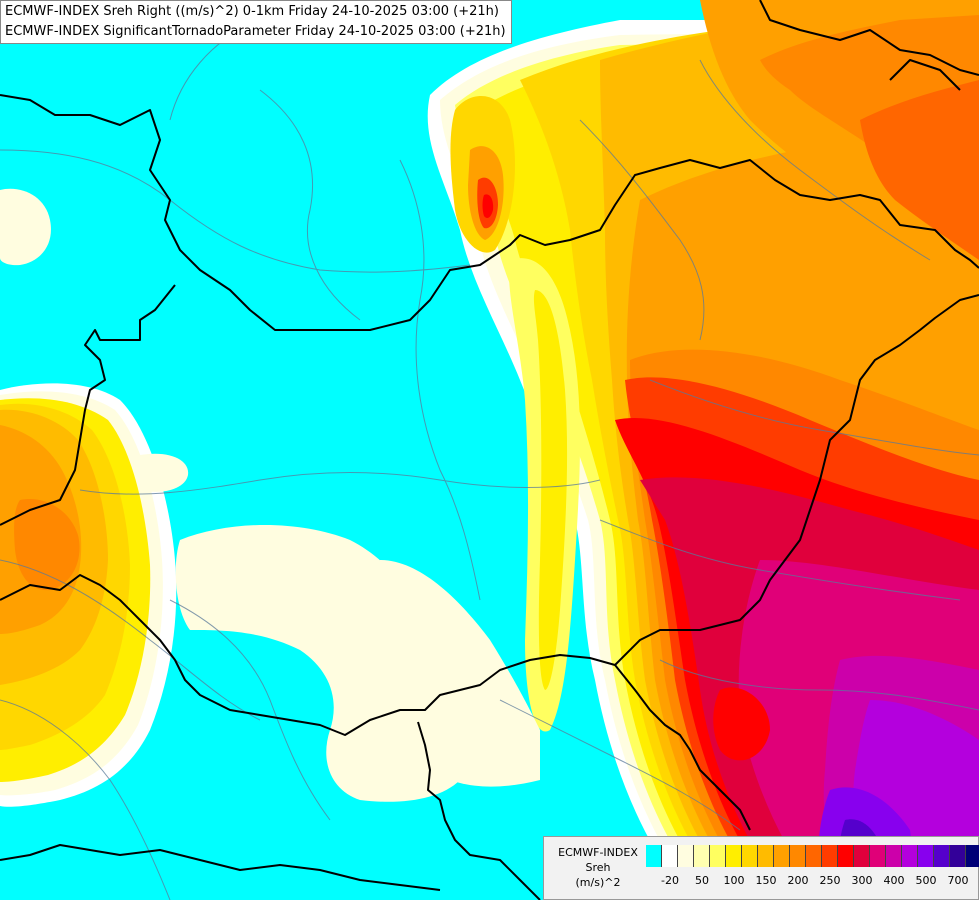 This screenshot has height=900, width=979. Describe the element at coordinates (798, 880) in the screenshot. I see `legend-tick-label: 200` at that location.